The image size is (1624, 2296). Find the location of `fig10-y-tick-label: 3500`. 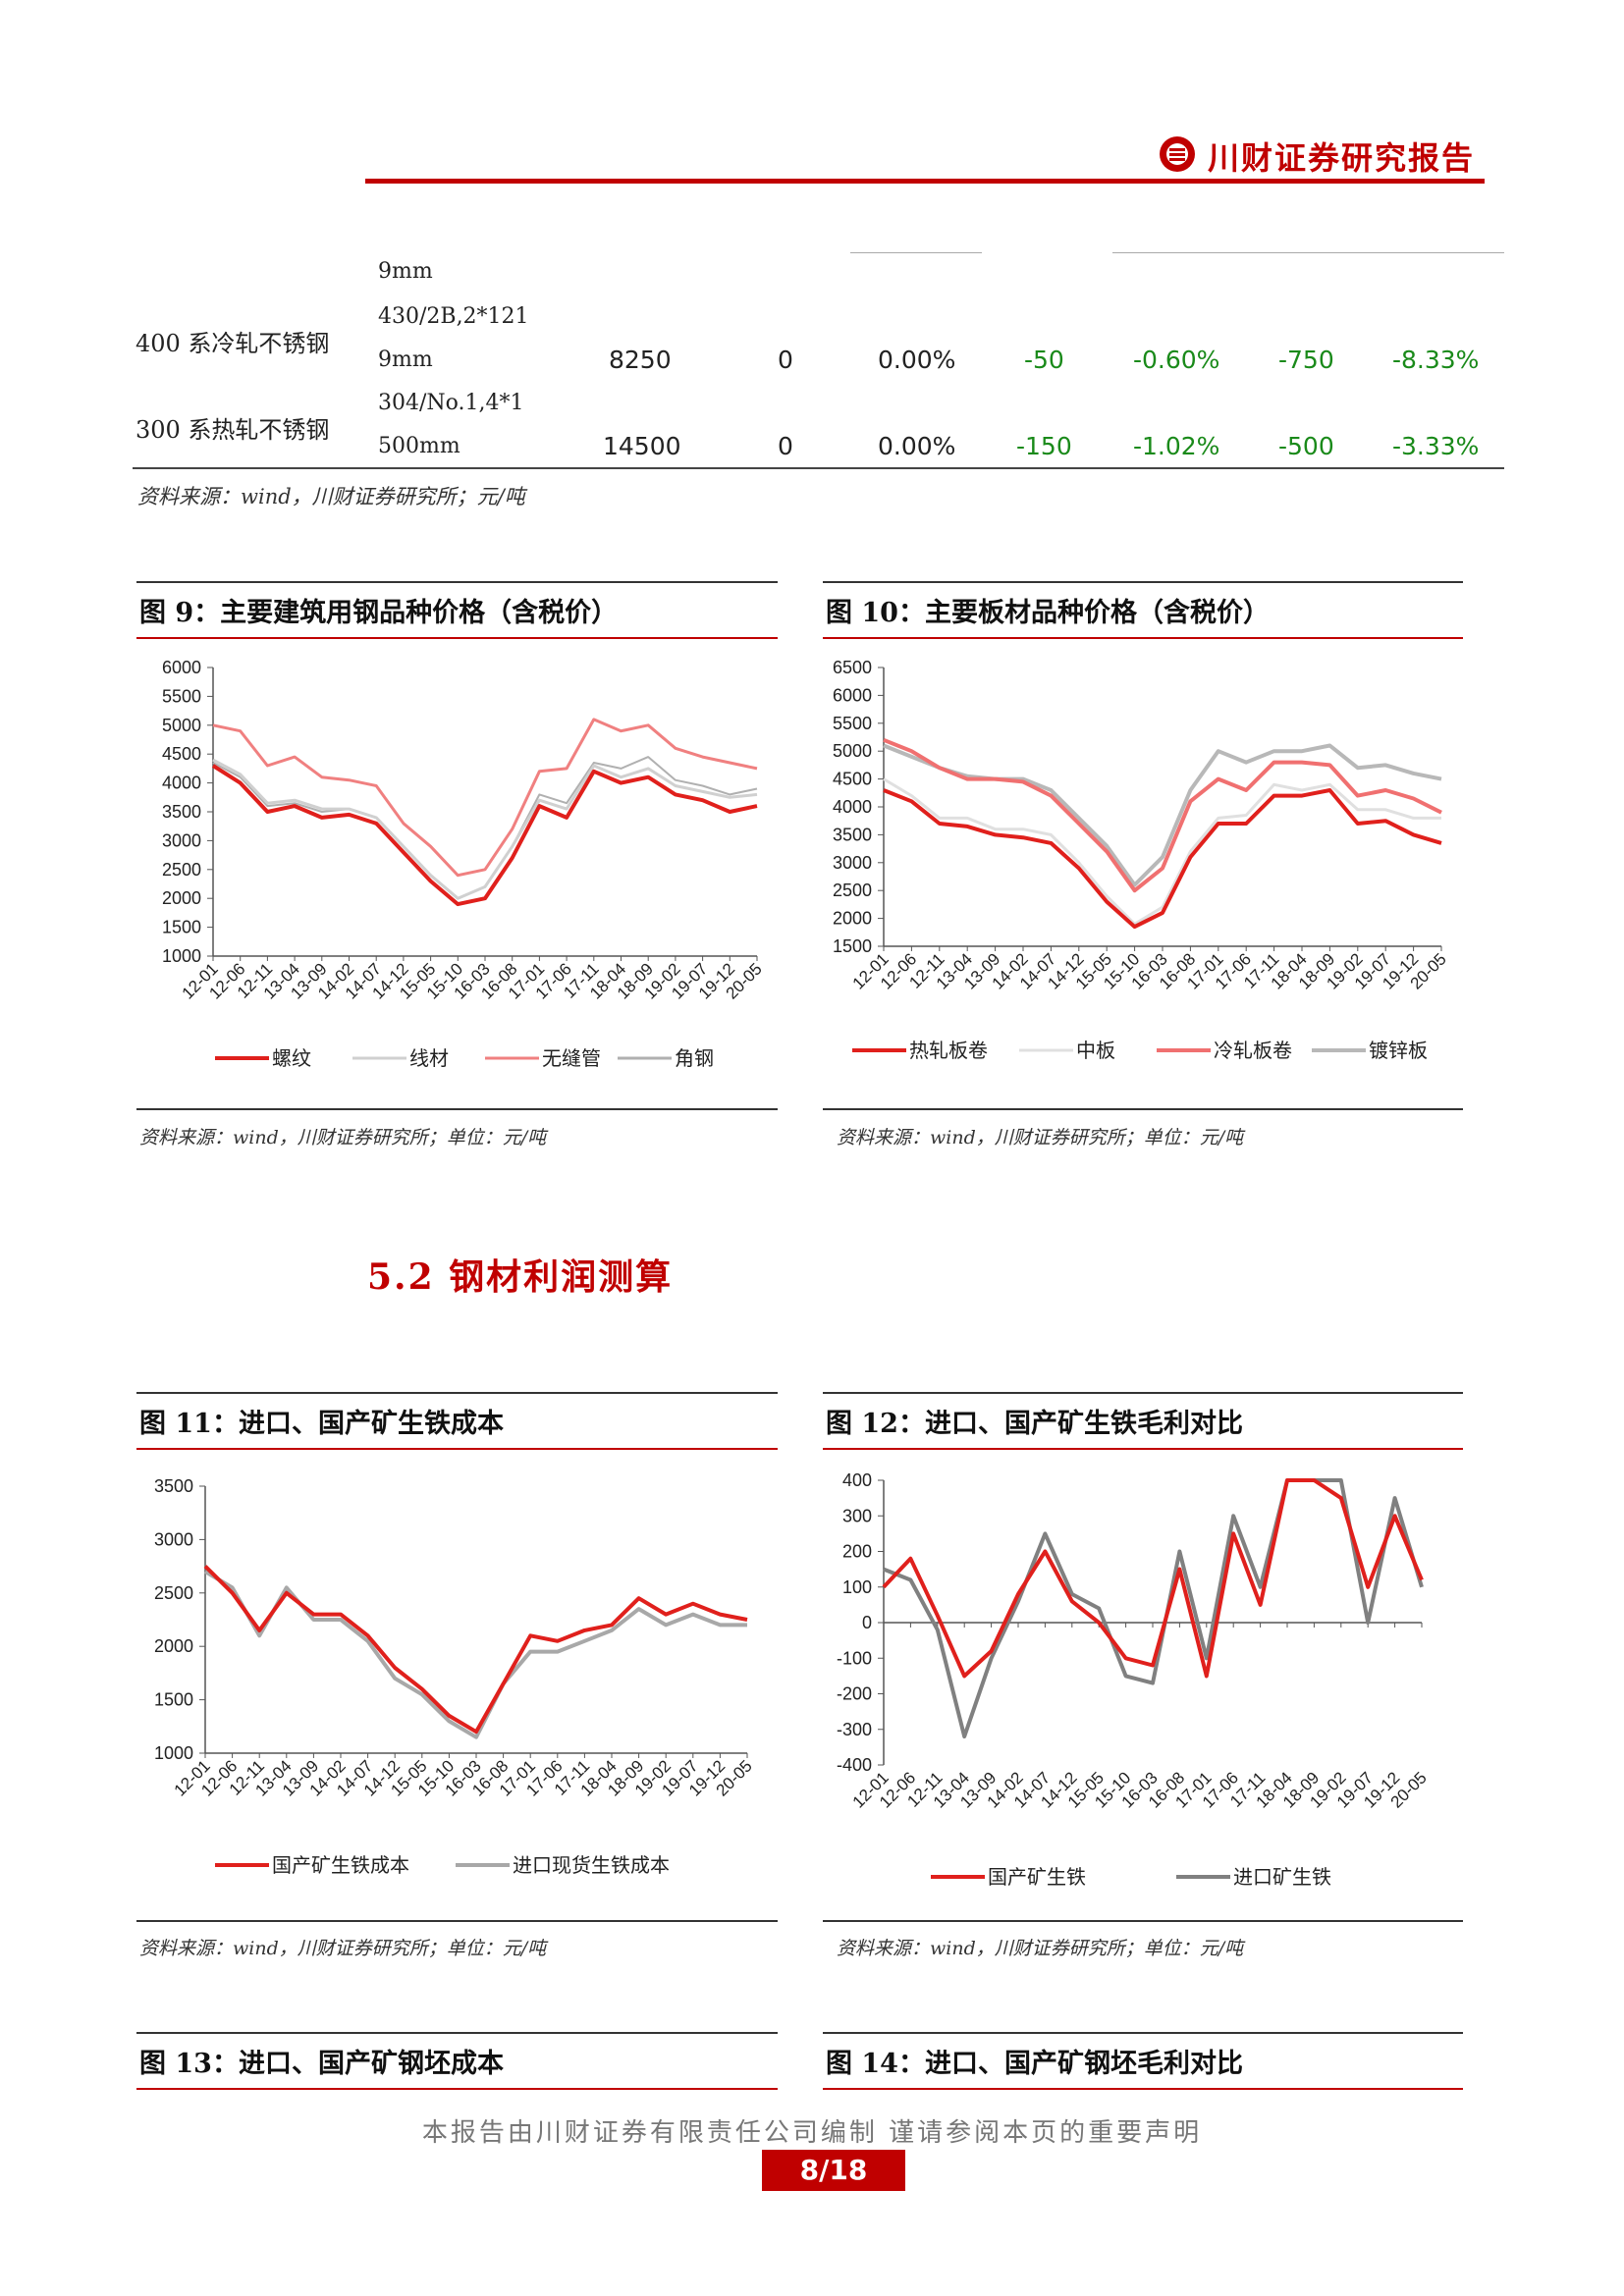

fig10-y-tick-label: 3500 is located at coordinates (852, 835).